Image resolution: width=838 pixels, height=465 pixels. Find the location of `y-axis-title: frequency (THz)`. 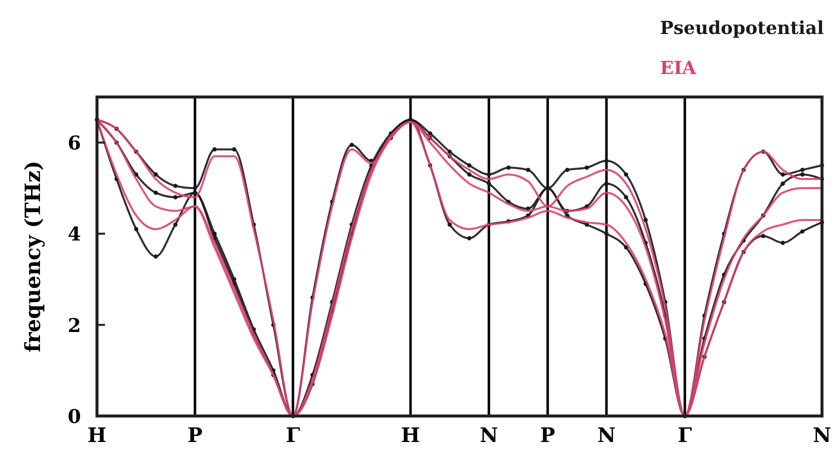

y-axis-title: frequency (THz) is located at coordinates (32, 256).